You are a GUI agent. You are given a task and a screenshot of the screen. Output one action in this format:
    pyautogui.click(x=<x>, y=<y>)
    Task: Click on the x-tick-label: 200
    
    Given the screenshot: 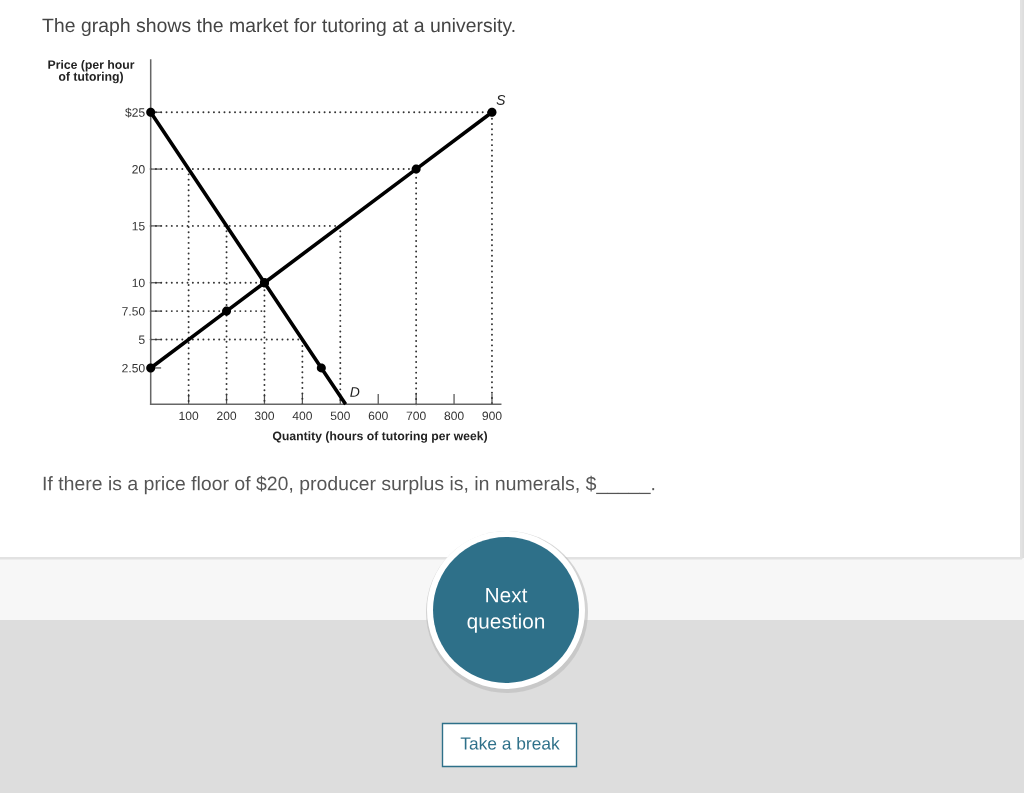 What is the action you would take?
    pyautogui.click(x=227, y=416)
    